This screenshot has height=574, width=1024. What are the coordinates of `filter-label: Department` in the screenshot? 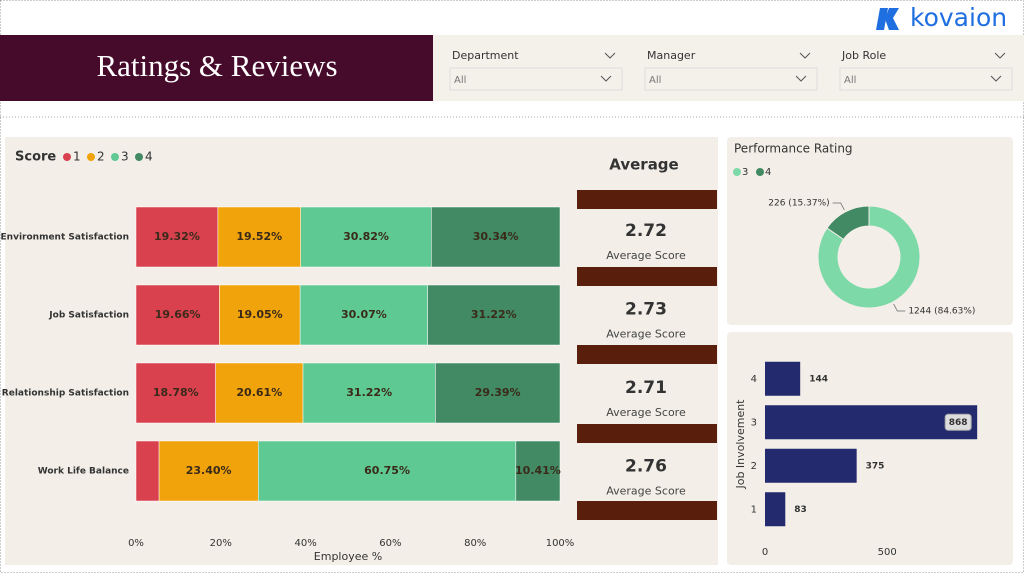 It's located at (485, 55).